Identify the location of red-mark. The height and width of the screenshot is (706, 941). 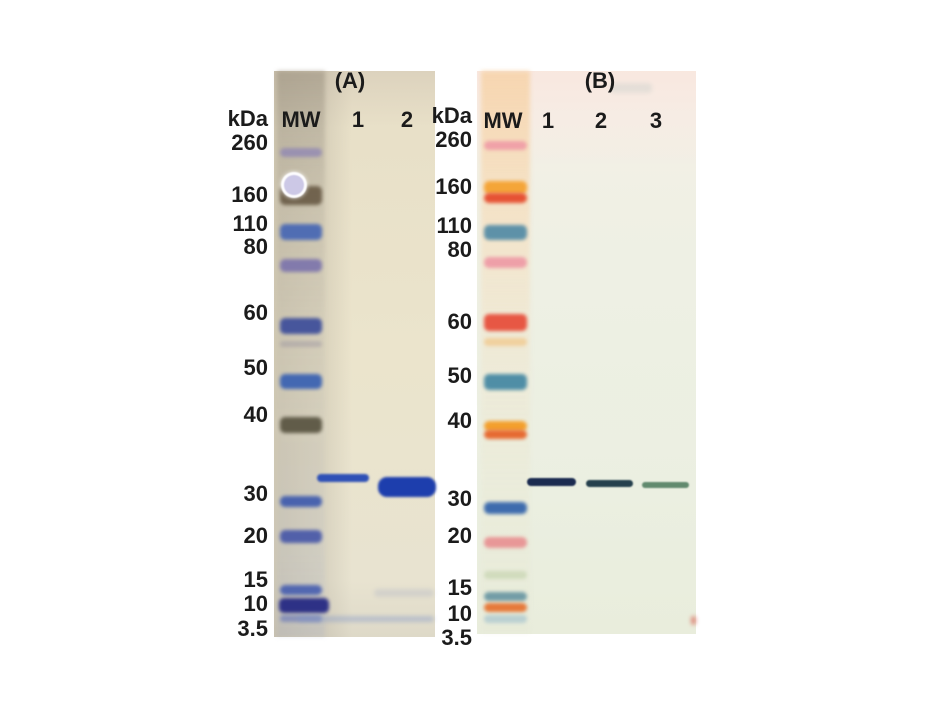
(693, 620).